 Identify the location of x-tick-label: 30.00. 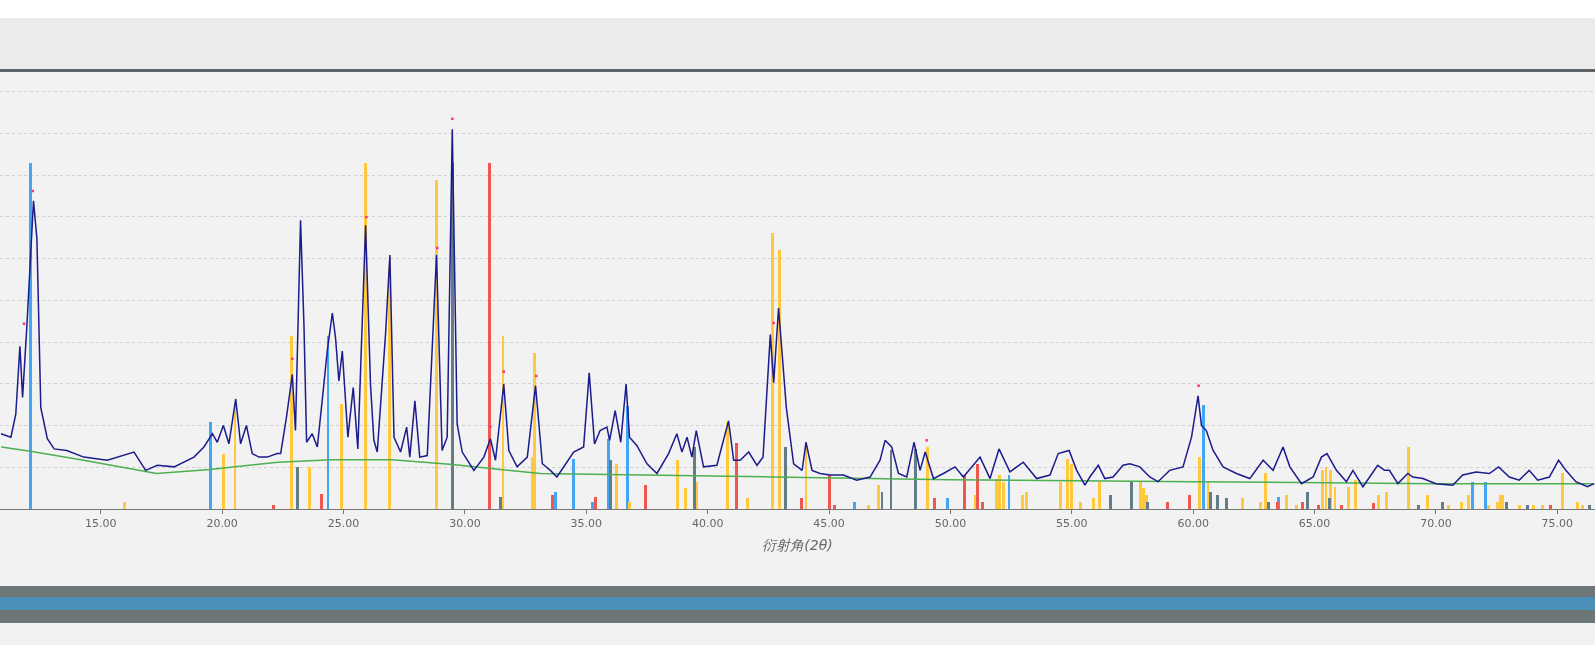
(465, 524).